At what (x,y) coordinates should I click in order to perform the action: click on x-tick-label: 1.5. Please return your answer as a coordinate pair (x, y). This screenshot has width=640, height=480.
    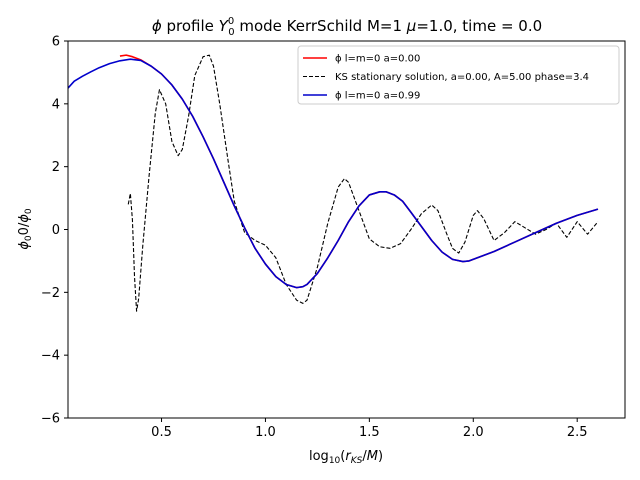
    Looking at the image, I should click on (369, 432).